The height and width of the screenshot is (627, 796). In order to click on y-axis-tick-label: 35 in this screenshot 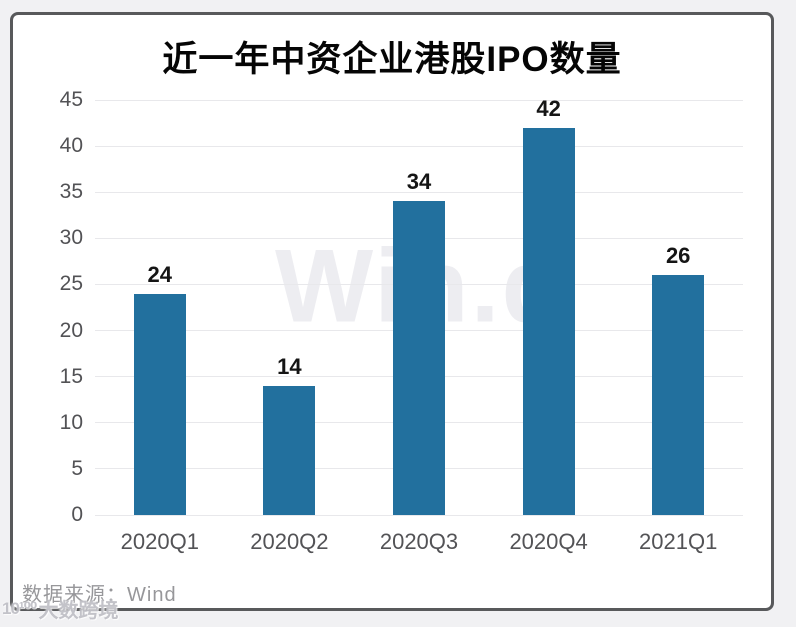, I will do `click(71, 192)`.